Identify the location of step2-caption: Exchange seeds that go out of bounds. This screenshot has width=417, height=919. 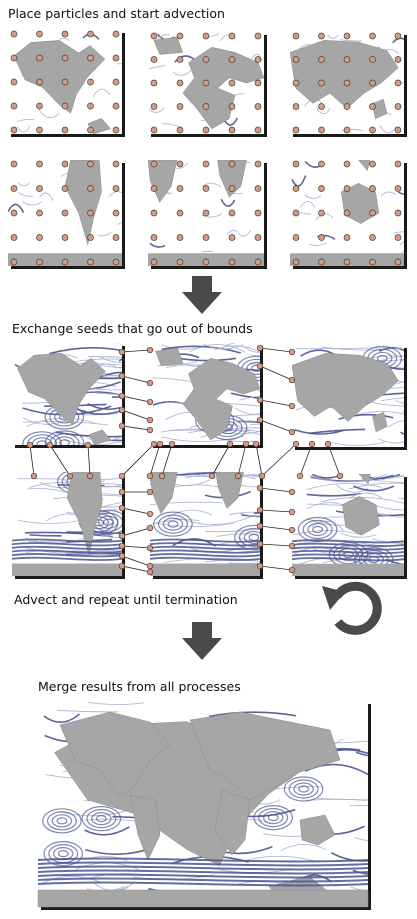
(132, 328).